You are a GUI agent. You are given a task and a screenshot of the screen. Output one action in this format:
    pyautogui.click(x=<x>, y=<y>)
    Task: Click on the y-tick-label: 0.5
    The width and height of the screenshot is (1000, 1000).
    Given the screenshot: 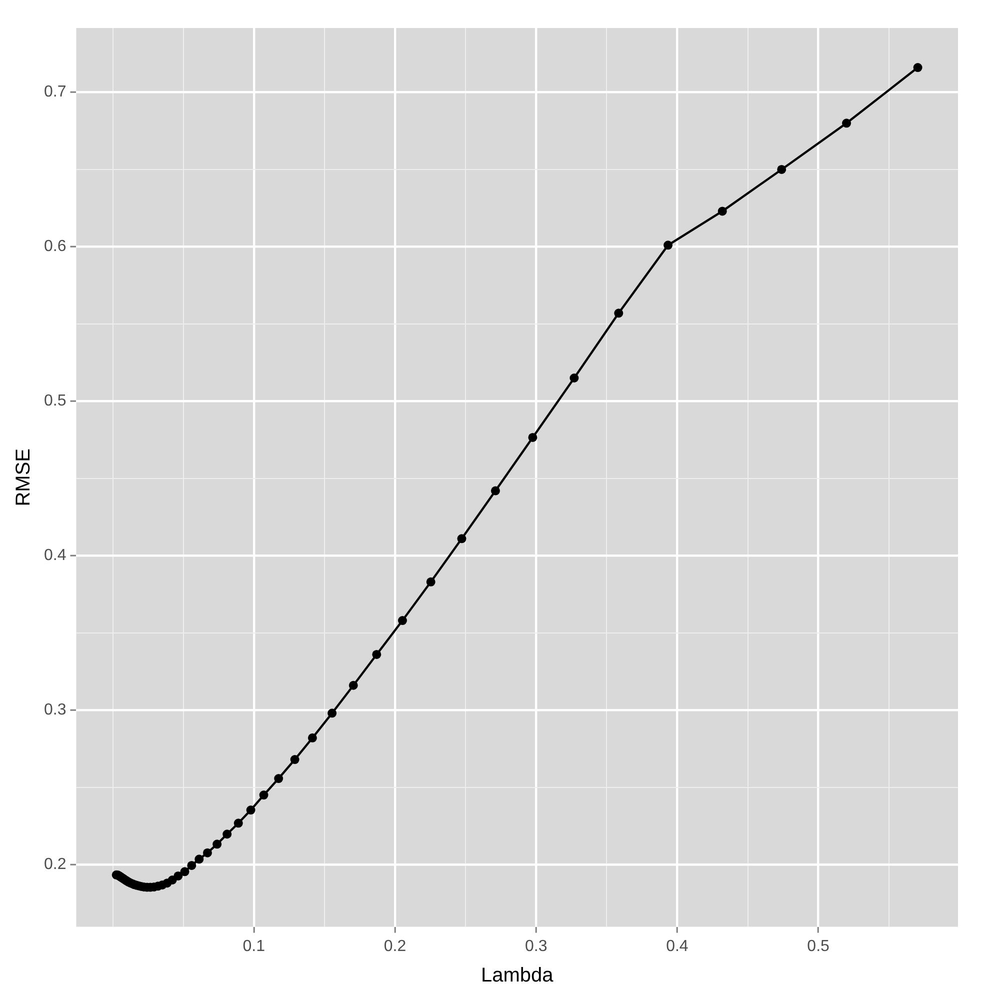 What is the action you would take?
    pyautogui.click(x=55, y=401)
    